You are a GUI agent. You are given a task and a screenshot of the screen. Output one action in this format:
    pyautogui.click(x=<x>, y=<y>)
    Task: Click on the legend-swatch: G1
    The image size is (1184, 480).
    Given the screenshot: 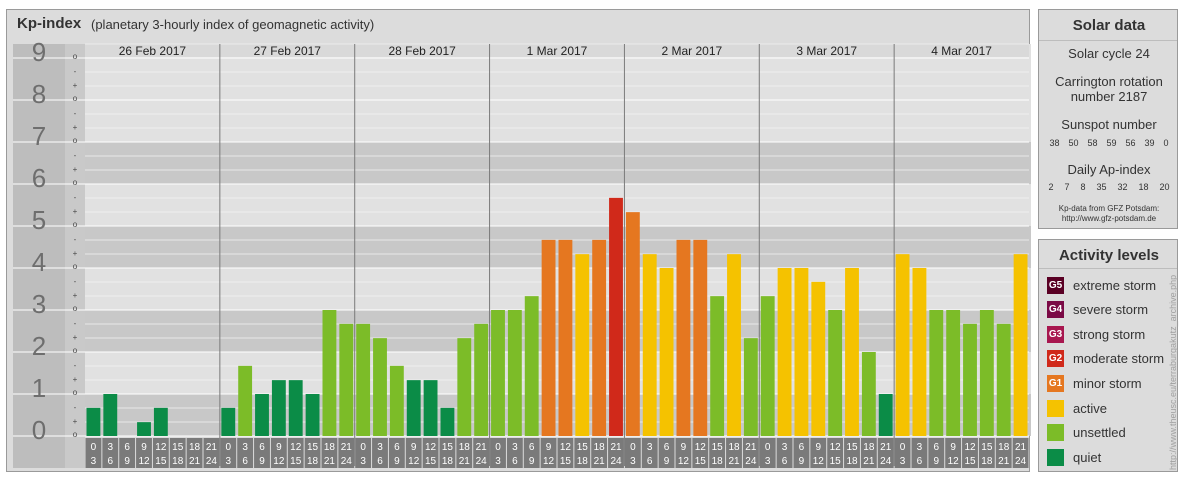 What is the action you would take?
    pyautogui.click(x=1055, y=383)
    